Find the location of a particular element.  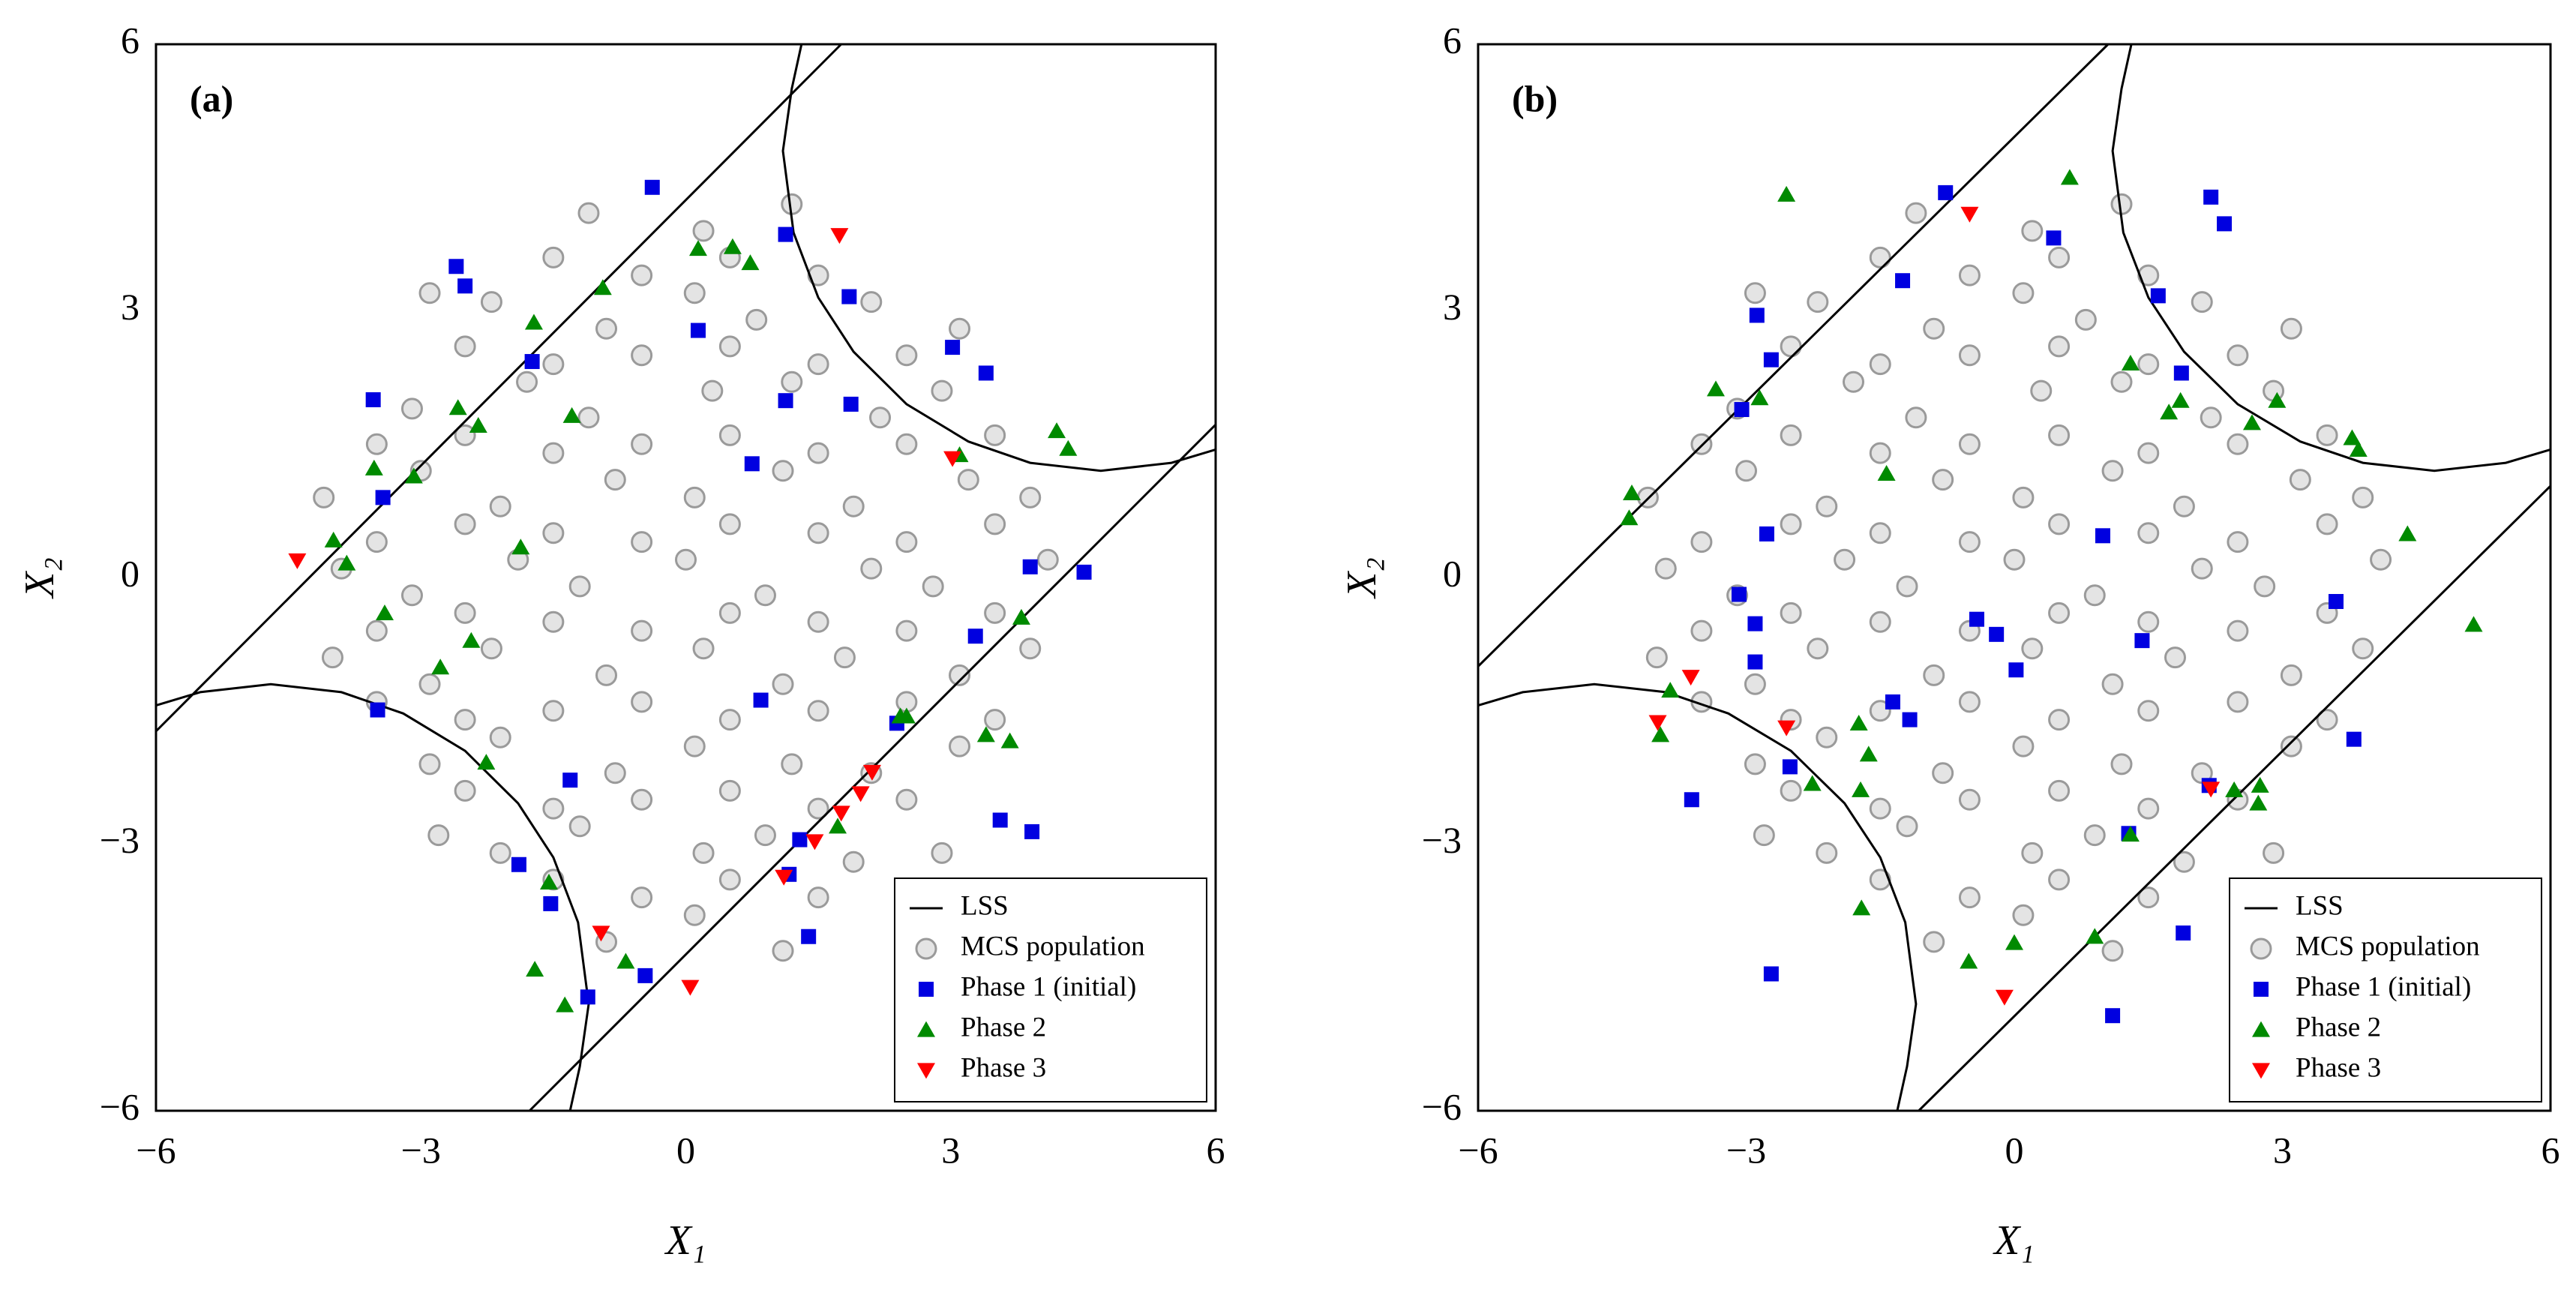

legend-label: Phase 3 is located at coordinates (1004, 1067).